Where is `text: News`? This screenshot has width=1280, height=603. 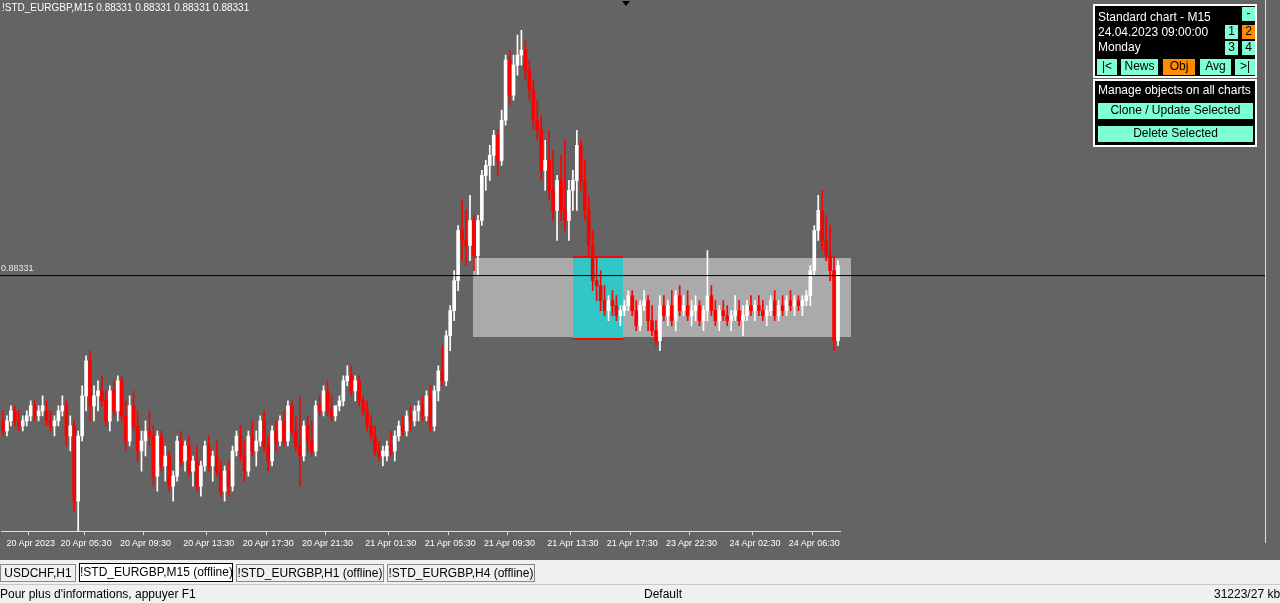 text: News is located at coordinates (1139, 67).